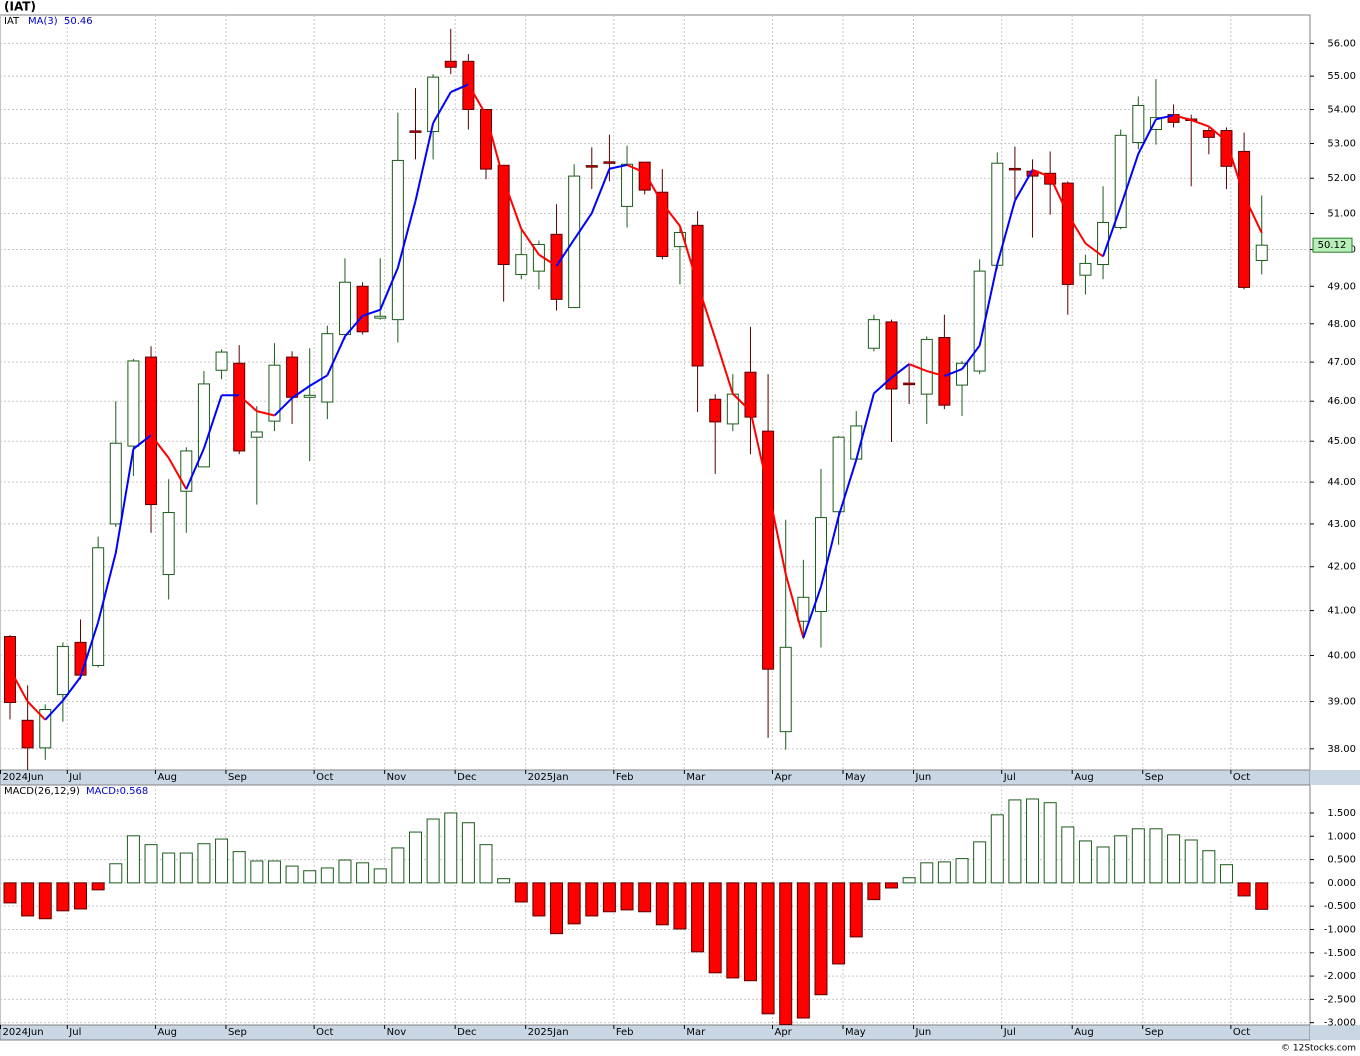 The image size is (1360, 1056). What do you see at coordinates (43, 21) in the screenshot?
I see `legend-ma: MA(3)` at bounding box center [43, 21].